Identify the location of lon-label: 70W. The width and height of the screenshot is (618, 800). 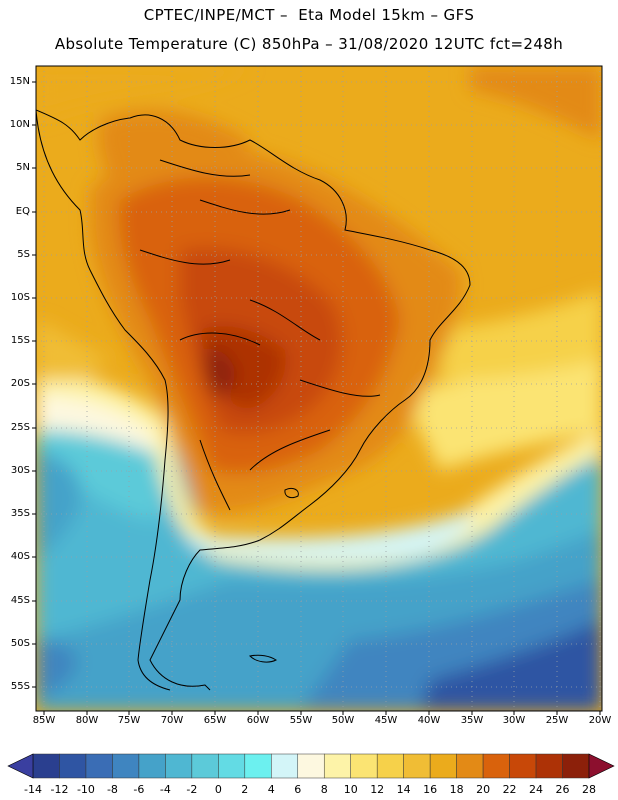
(172, 720).